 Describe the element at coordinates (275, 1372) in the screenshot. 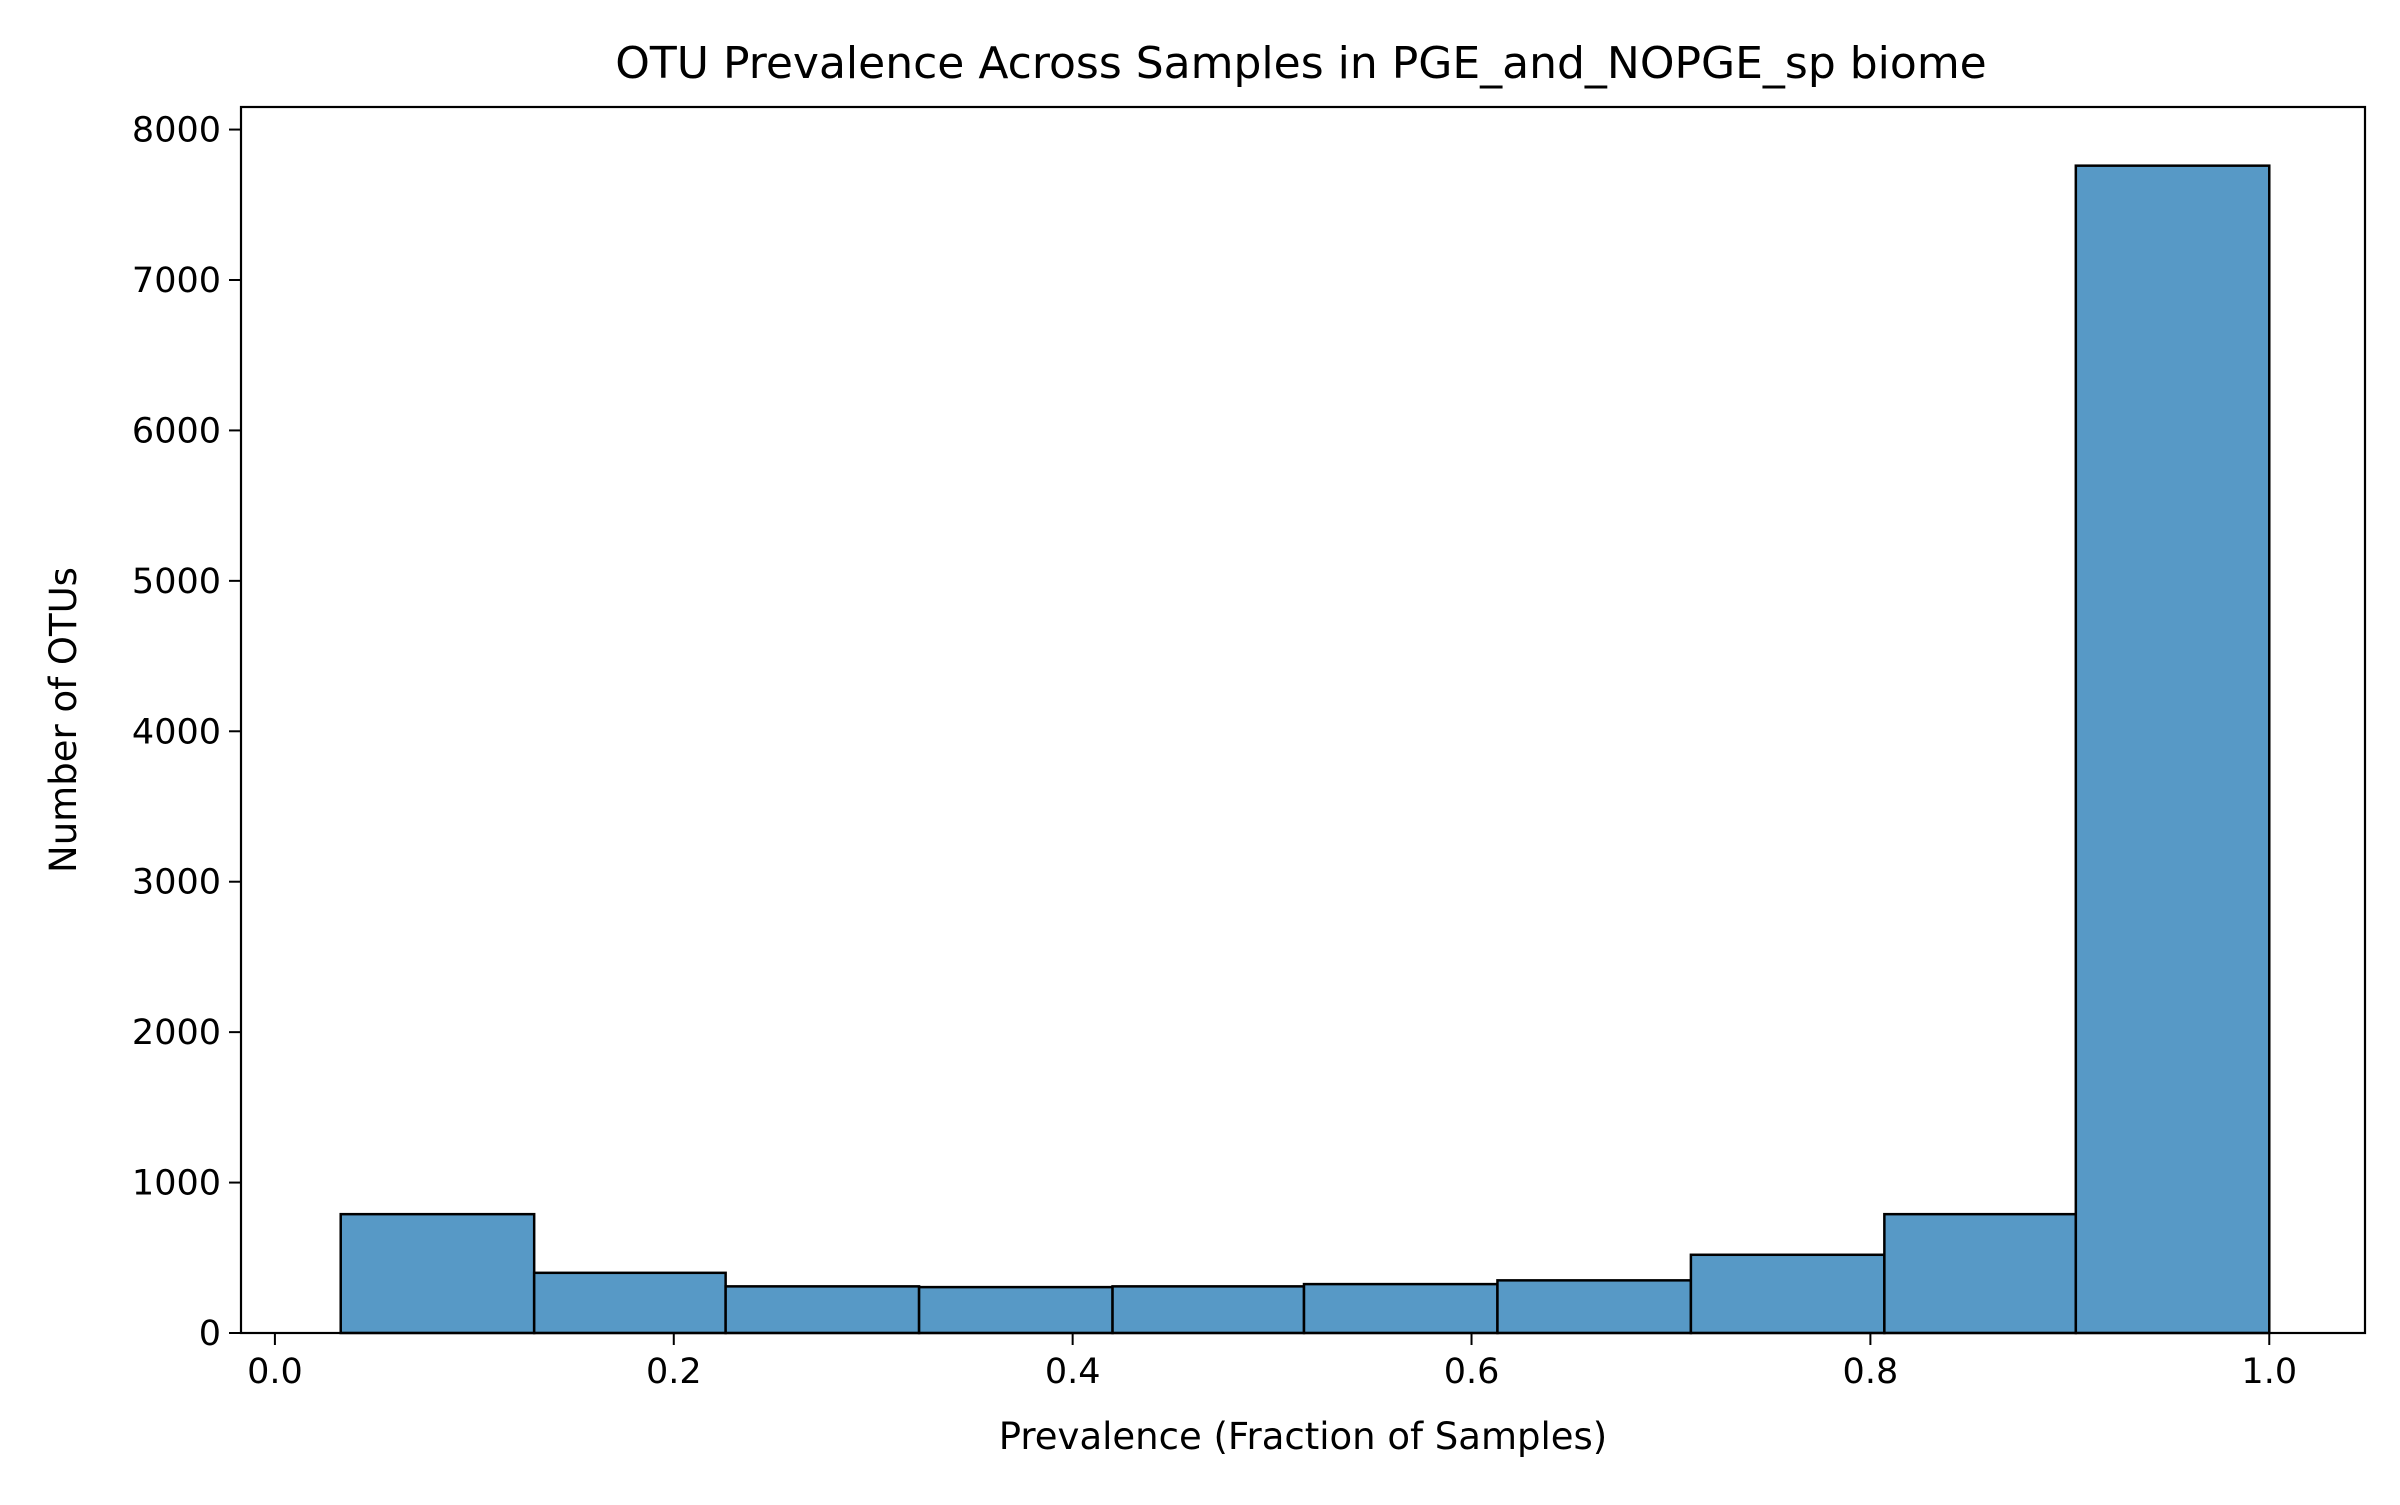

I see `x-tick-label-0: 0.0` at that location.